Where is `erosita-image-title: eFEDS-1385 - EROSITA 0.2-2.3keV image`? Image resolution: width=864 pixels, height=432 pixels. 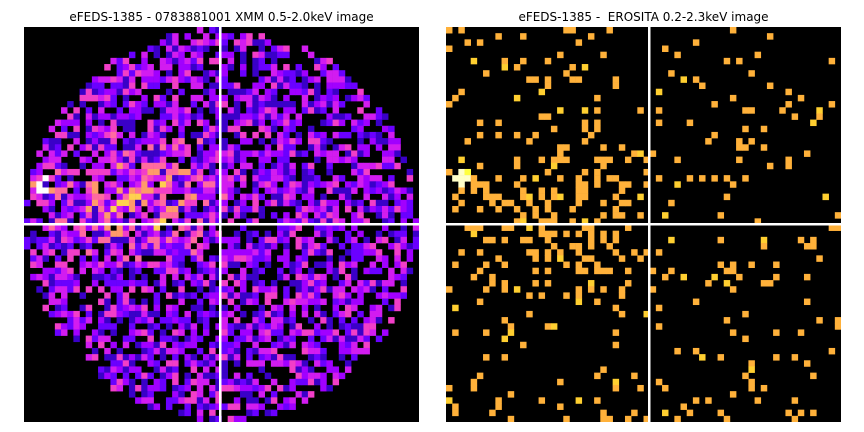
erosita-image-title: eFEDS-1385 - EROSITA 0.2-2.3keV image is located at coordinates (643, 17).